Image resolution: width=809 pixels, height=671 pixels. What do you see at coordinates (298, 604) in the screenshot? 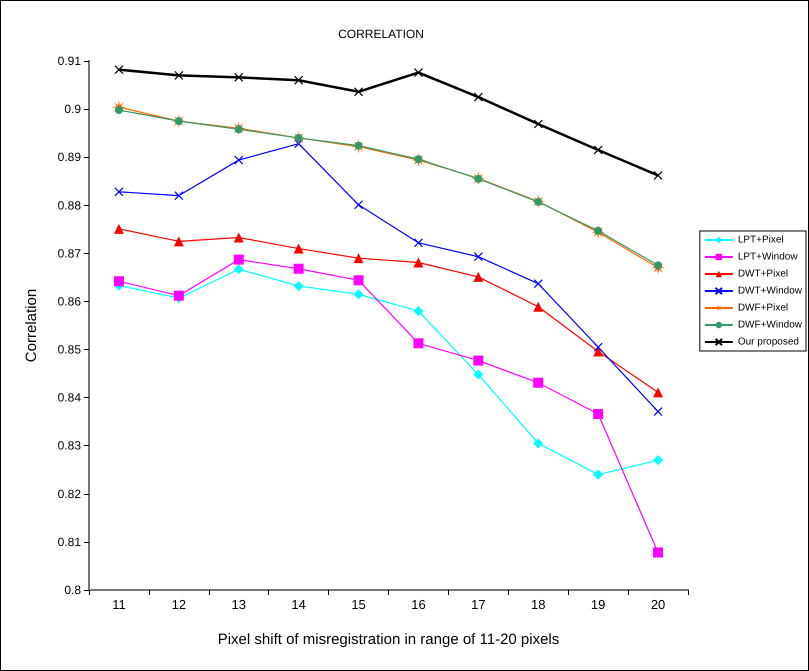
I see `x-tick-label: 14` at bounding box center [298, 604].